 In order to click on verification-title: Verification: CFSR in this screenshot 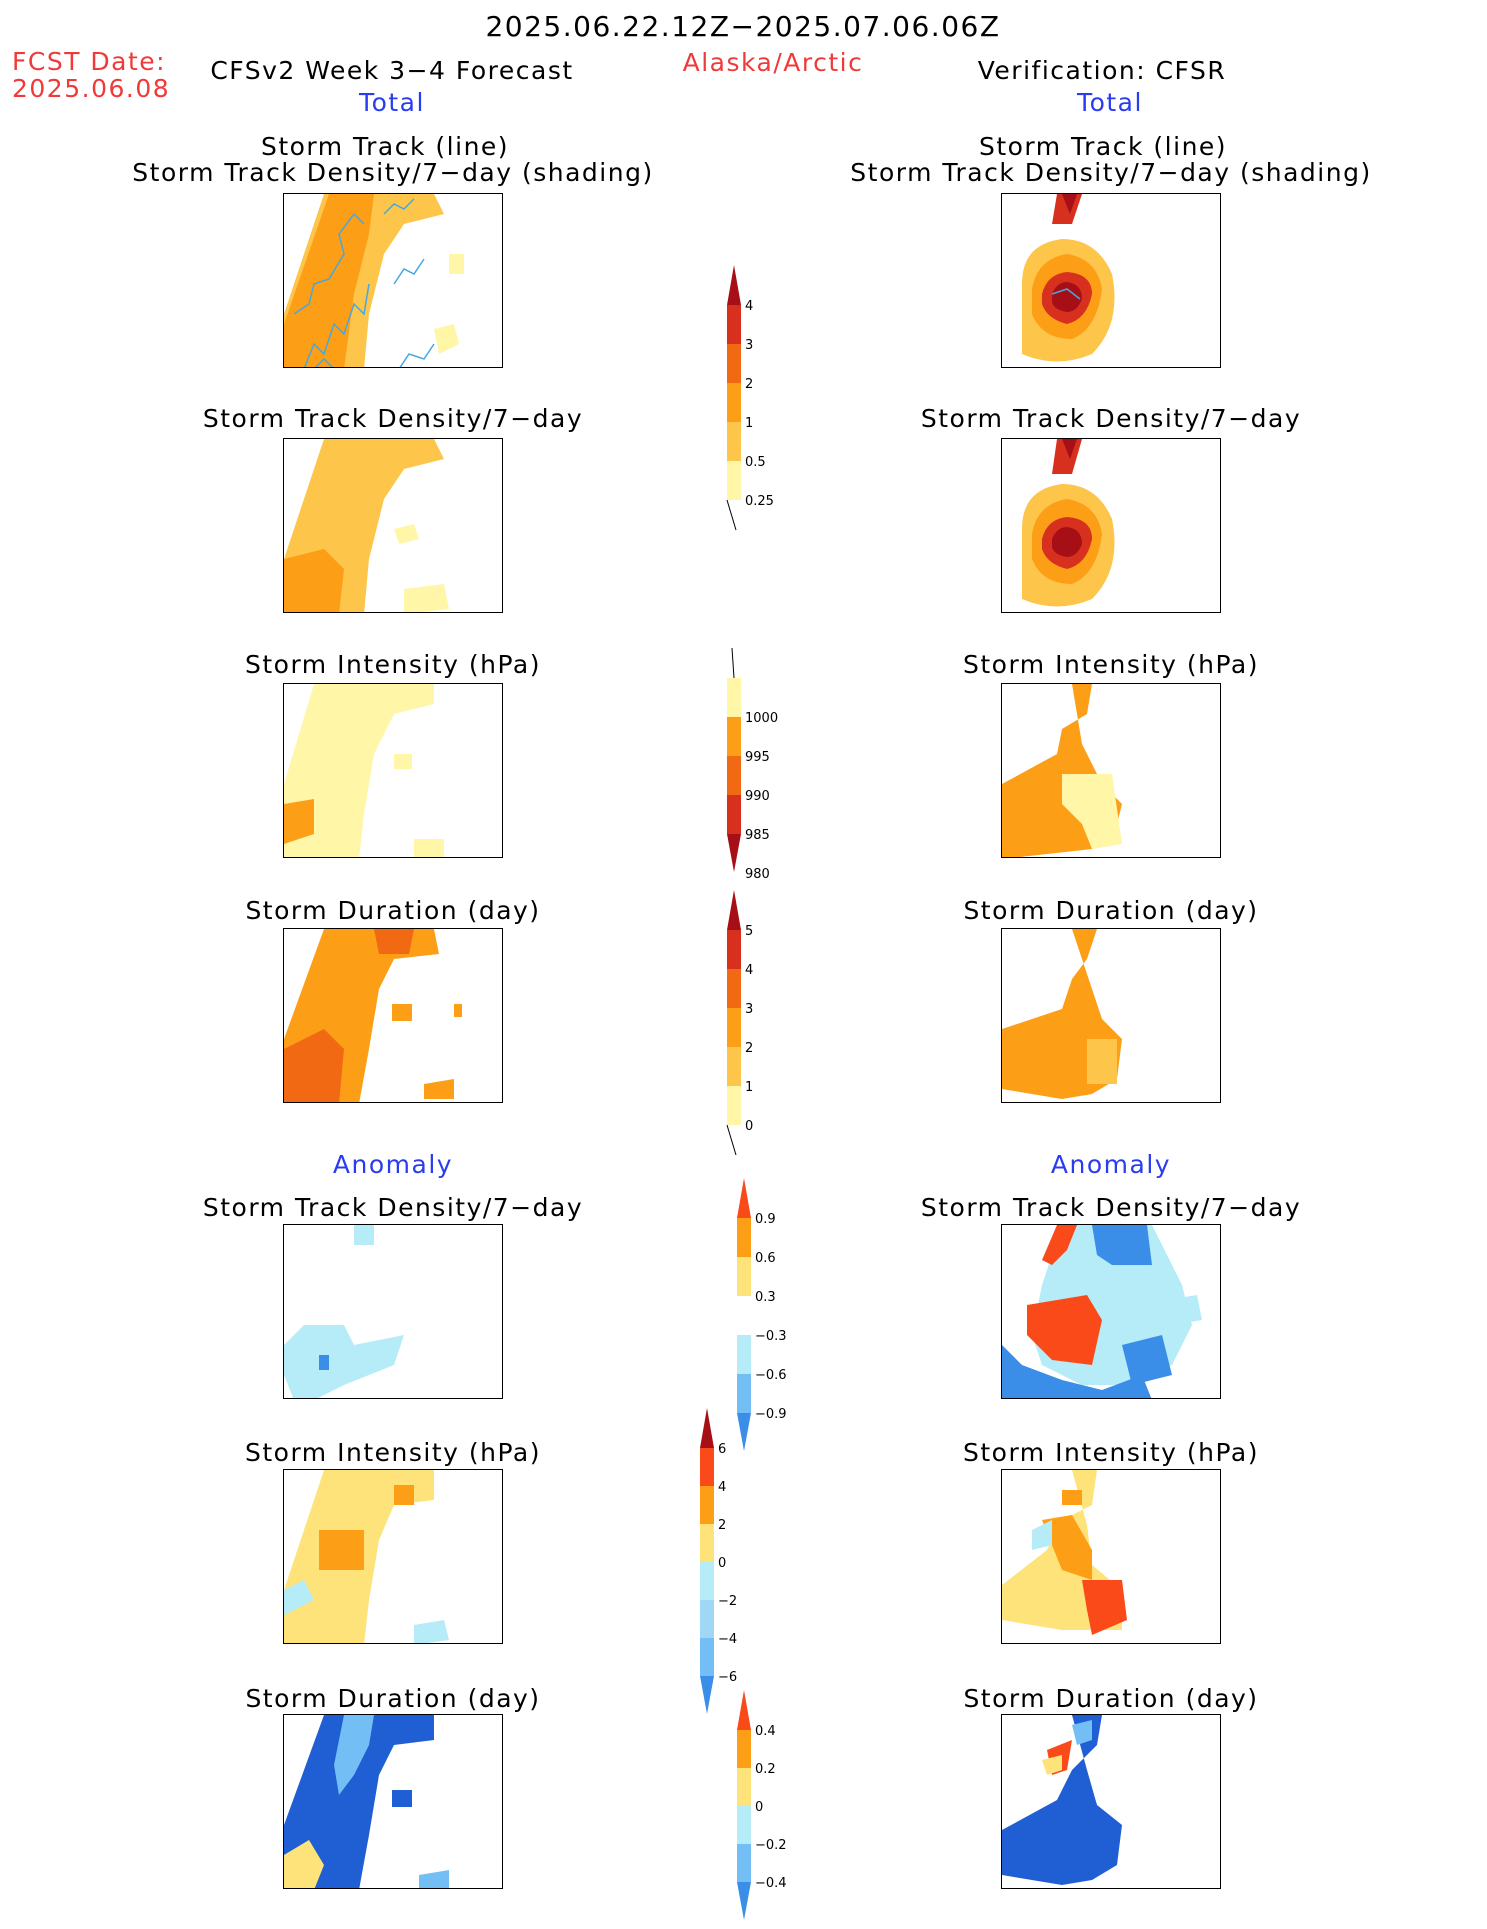, I will do `click(1102, 70)`.